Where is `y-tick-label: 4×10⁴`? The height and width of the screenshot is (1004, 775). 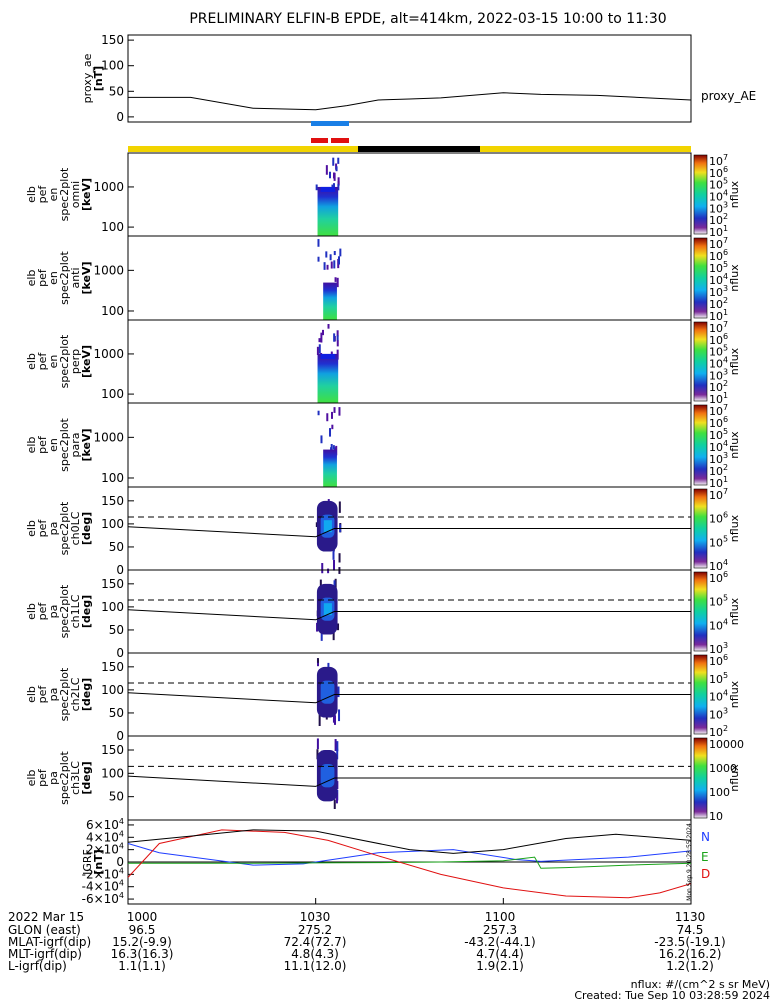
y-tick-label: 4×10⁴ is located at coordinates (105, 836).